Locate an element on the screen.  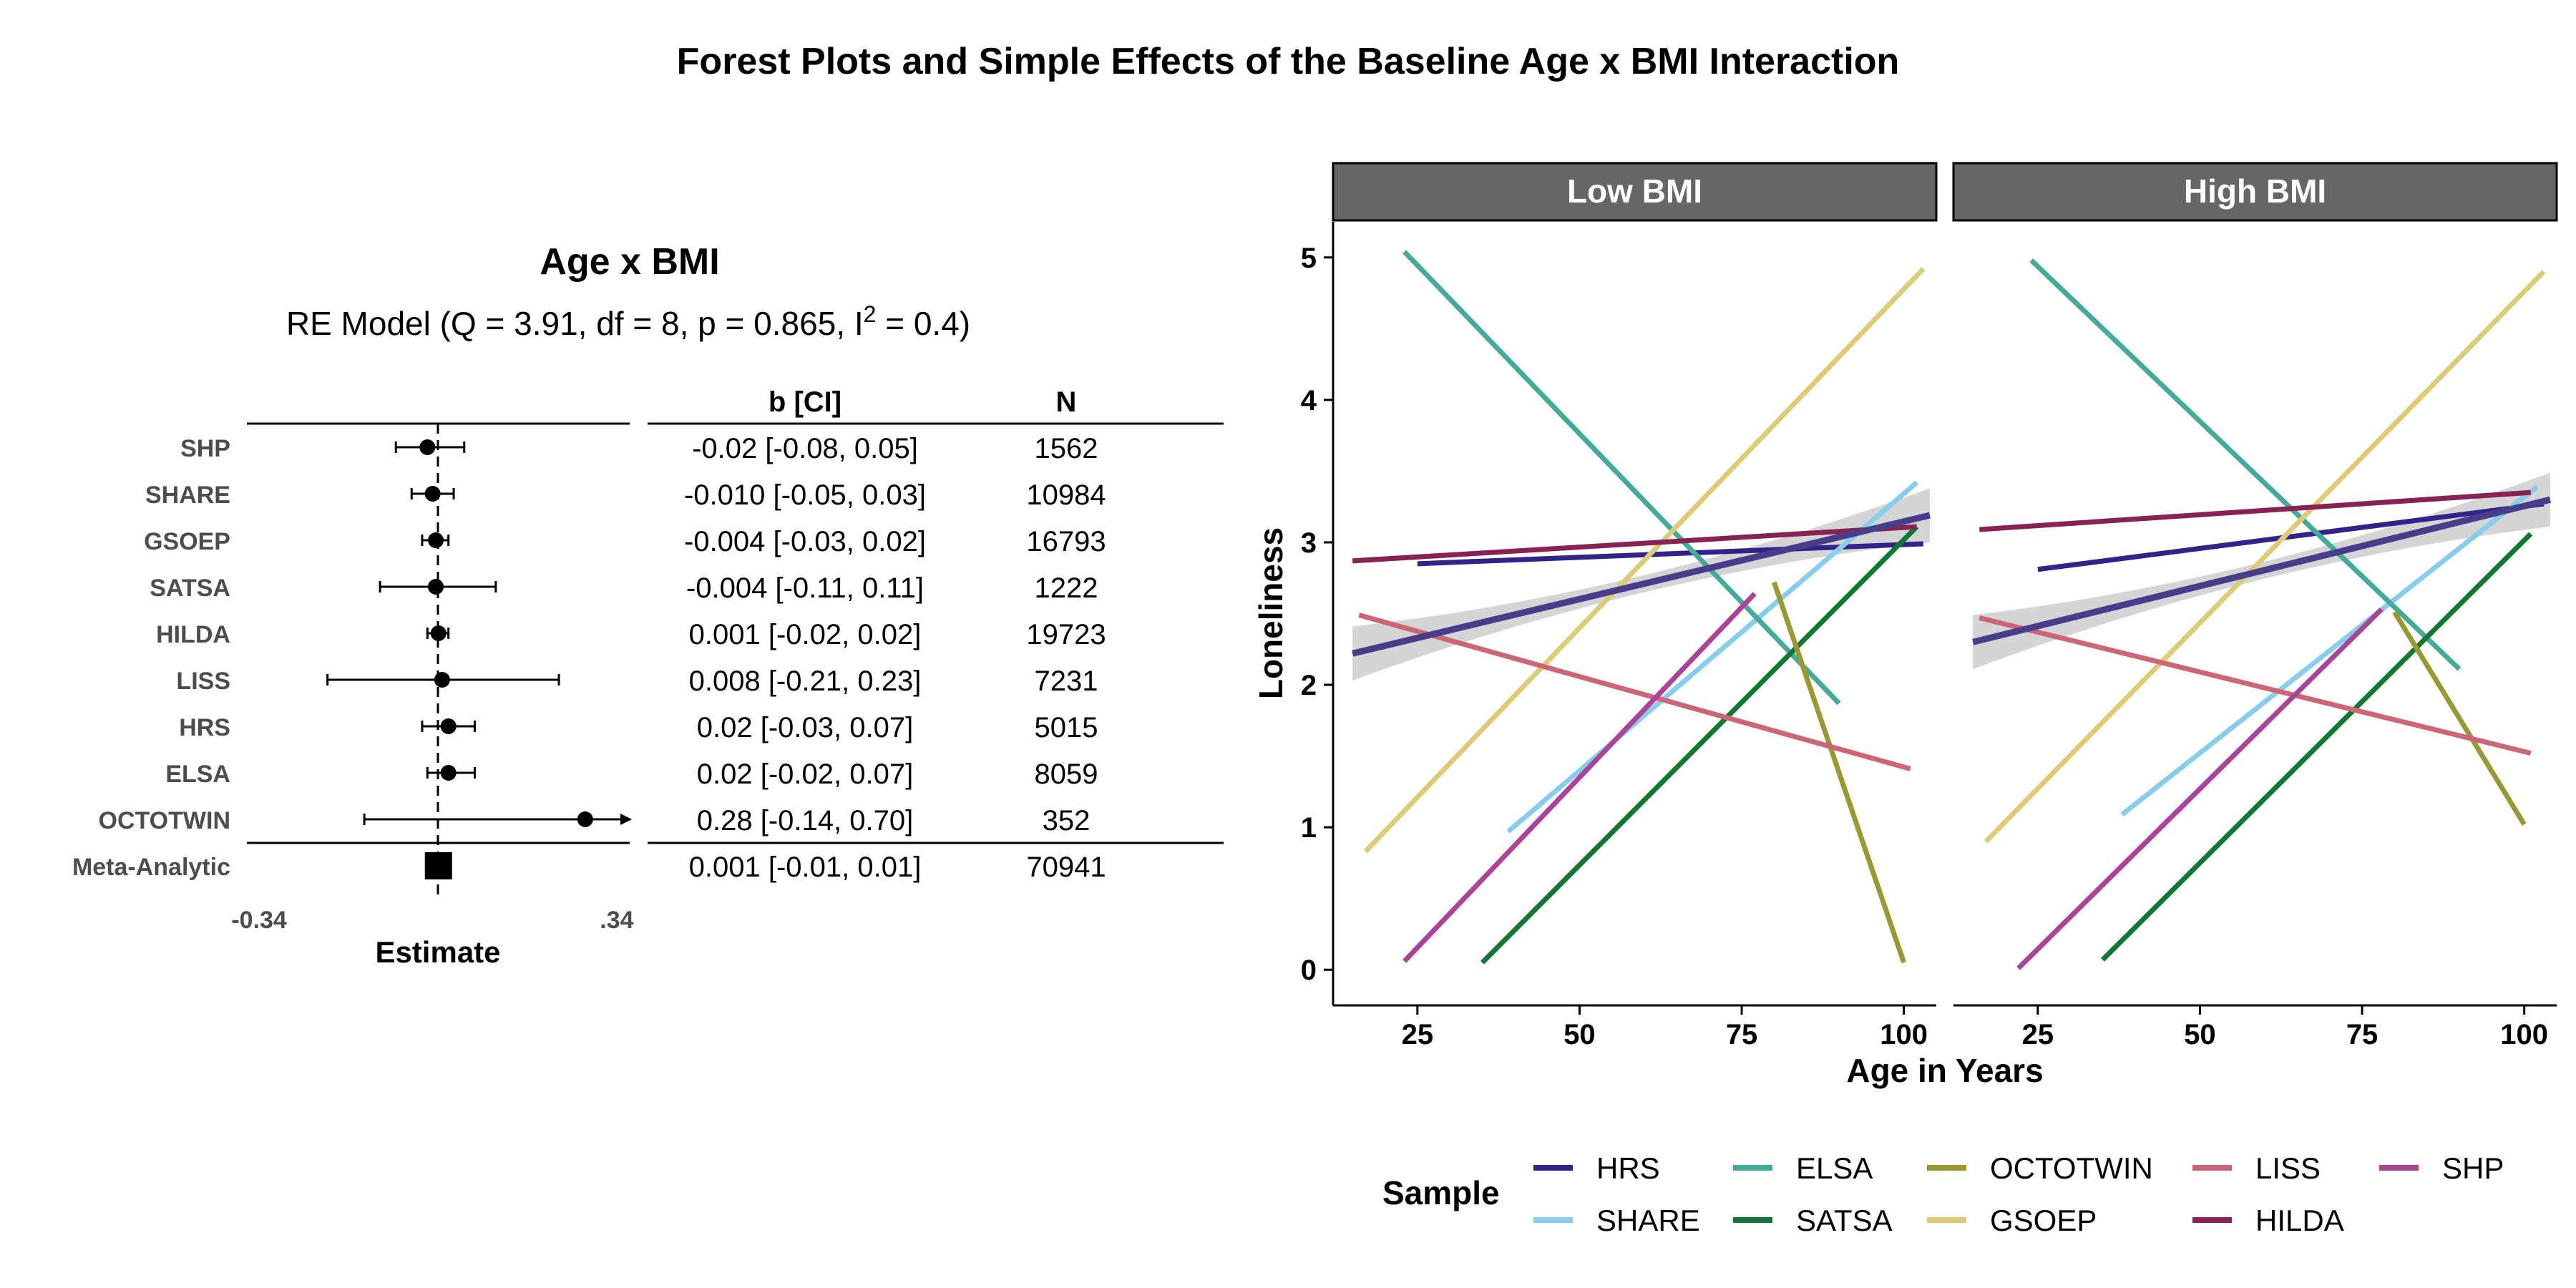
facet-strip-label: High BMI is located at coordinates (2255, 191).